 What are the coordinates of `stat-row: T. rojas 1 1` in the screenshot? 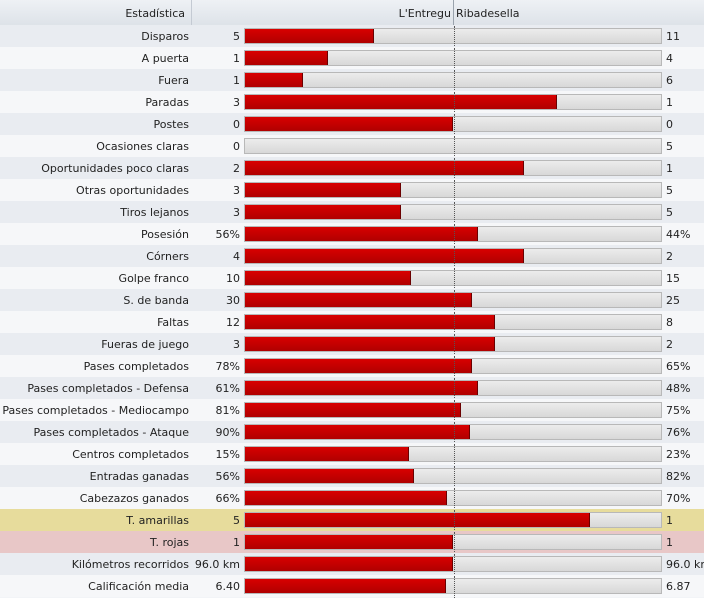 It's located at (352, 542).